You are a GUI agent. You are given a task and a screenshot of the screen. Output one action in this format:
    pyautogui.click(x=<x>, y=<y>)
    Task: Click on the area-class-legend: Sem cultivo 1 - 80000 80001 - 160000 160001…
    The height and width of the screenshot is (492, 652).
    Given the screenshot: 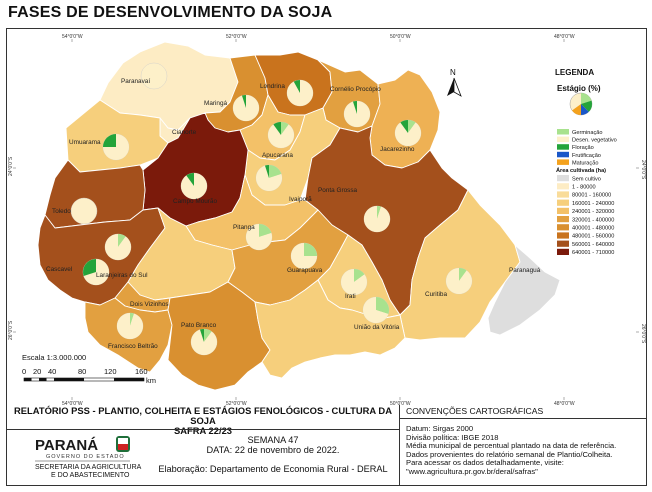 What is the action you would take?
    pyautogui.click(x=585, y=215)
    